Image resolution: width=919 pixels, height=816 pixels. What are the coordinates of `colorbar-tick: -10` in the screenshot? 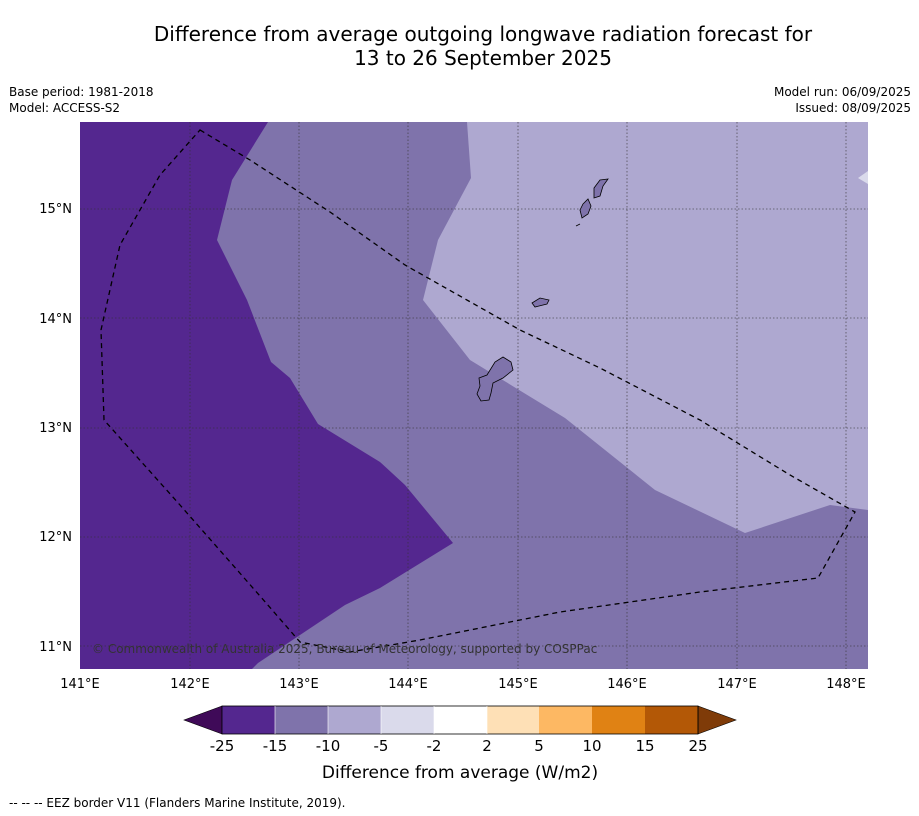 It's located at (328, 746).